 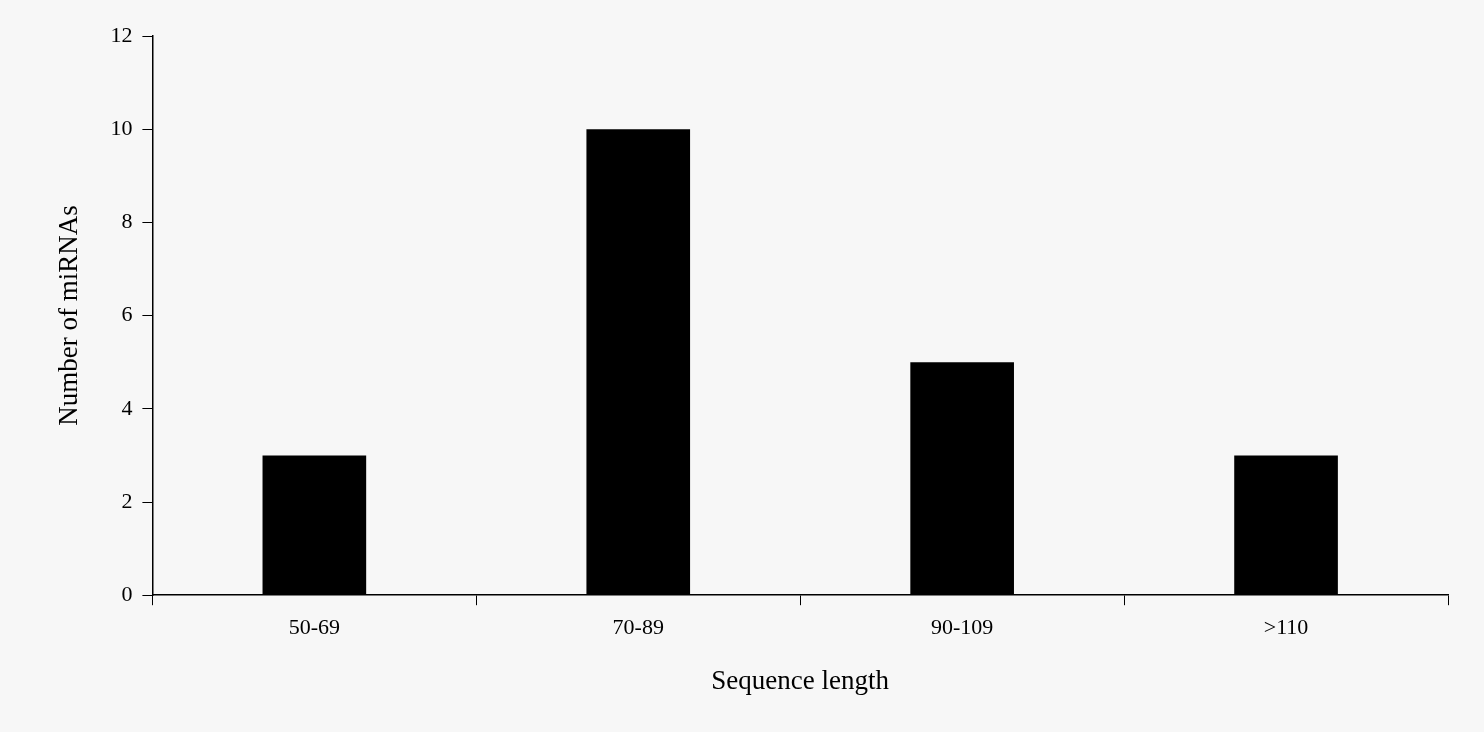 What do you see at coordinates (638, 627) in the screenshot?
I see `x-tick-label: 70-89` at bounding box center [638, 627].